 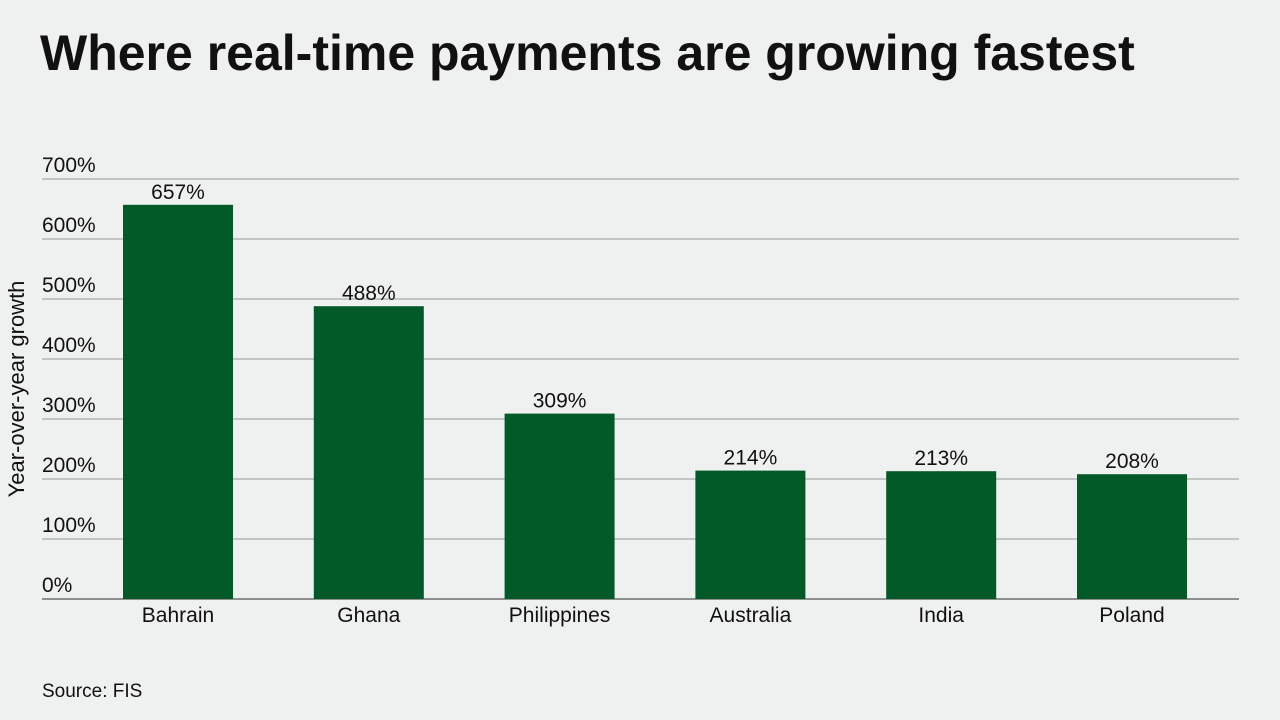 What do you see at coordinates (178, 615) in the screenshot?
I see `x-category-label: Bahrain` at bounding box center [178, 615].